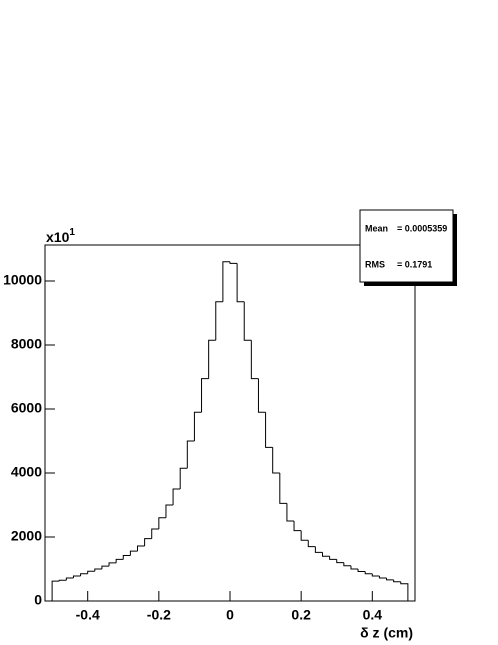 Image resolution: width=498 pixels, height=645 pixels. I want to click on y-tick-label: 6000, so click(26, 408).